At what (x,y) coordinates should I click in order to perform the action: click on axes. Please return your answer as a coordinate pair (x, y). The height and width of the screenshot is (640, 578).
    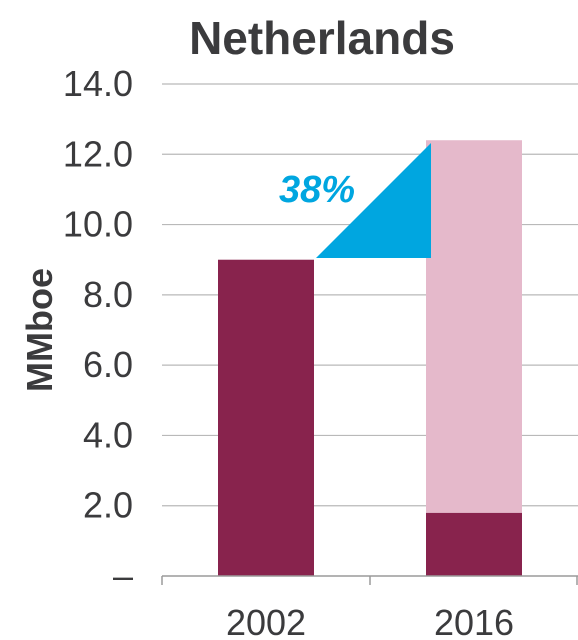
    Looking at the image, I should click on (369, 580).